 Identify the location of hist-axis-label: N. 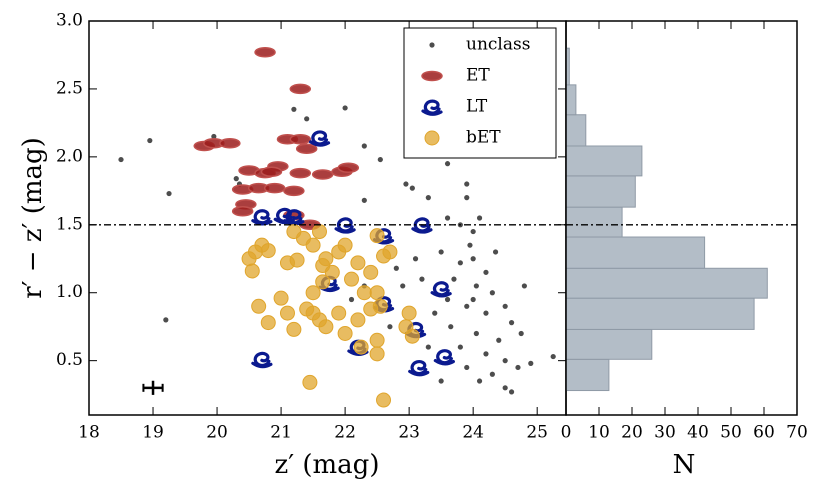
(684, 465).